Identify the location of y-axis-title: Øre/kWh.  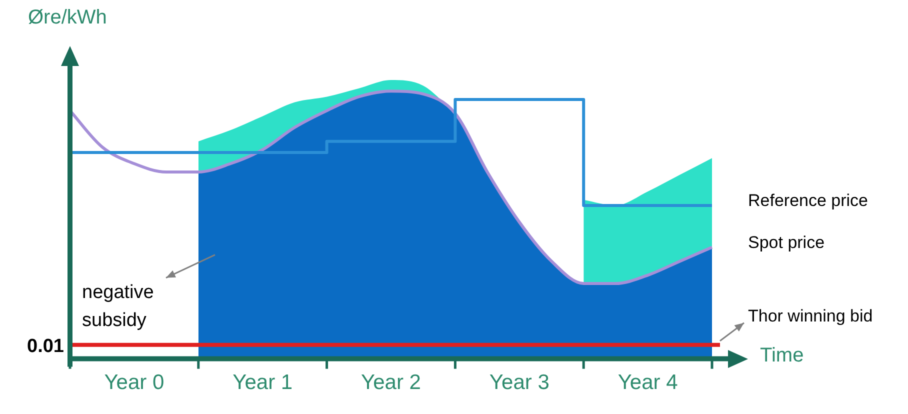
(67, 17).